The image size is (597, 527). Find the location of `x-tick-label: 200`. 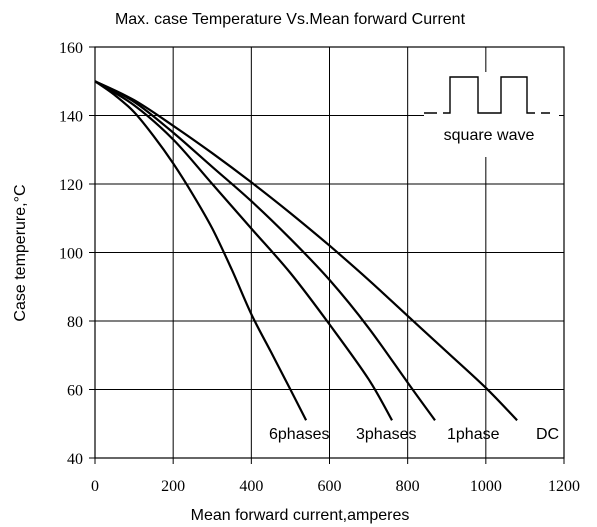

x-tick-label: 200 is located at coordinates (173, 486).